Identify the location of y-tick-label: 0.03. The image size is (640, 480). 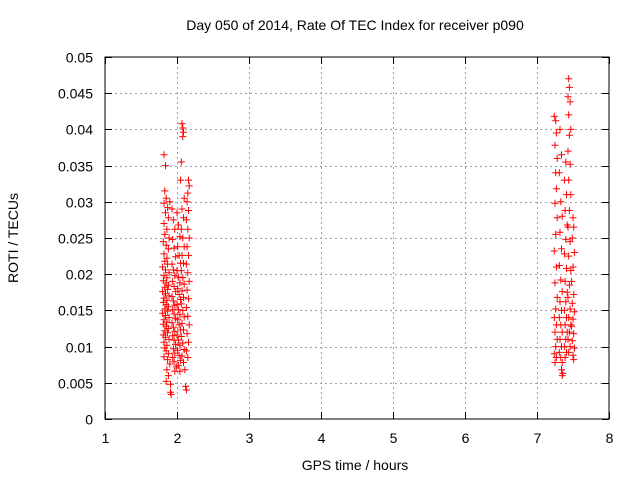
(79, 203).